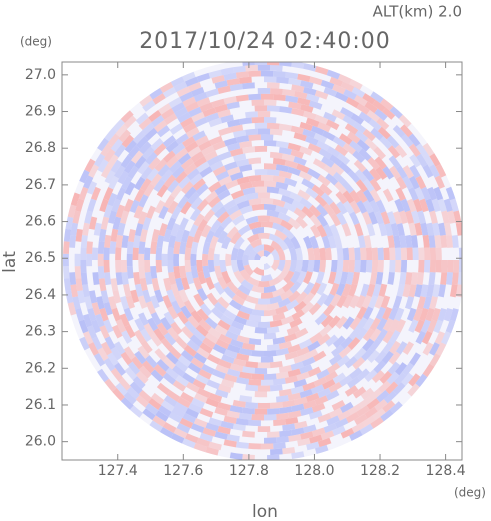 This screenshot has height=521, width=491. What do you see at coordinates (40, 185) in the screenshot?
I see `y-tick-label: 26.7` at bounding box center [40, 185].